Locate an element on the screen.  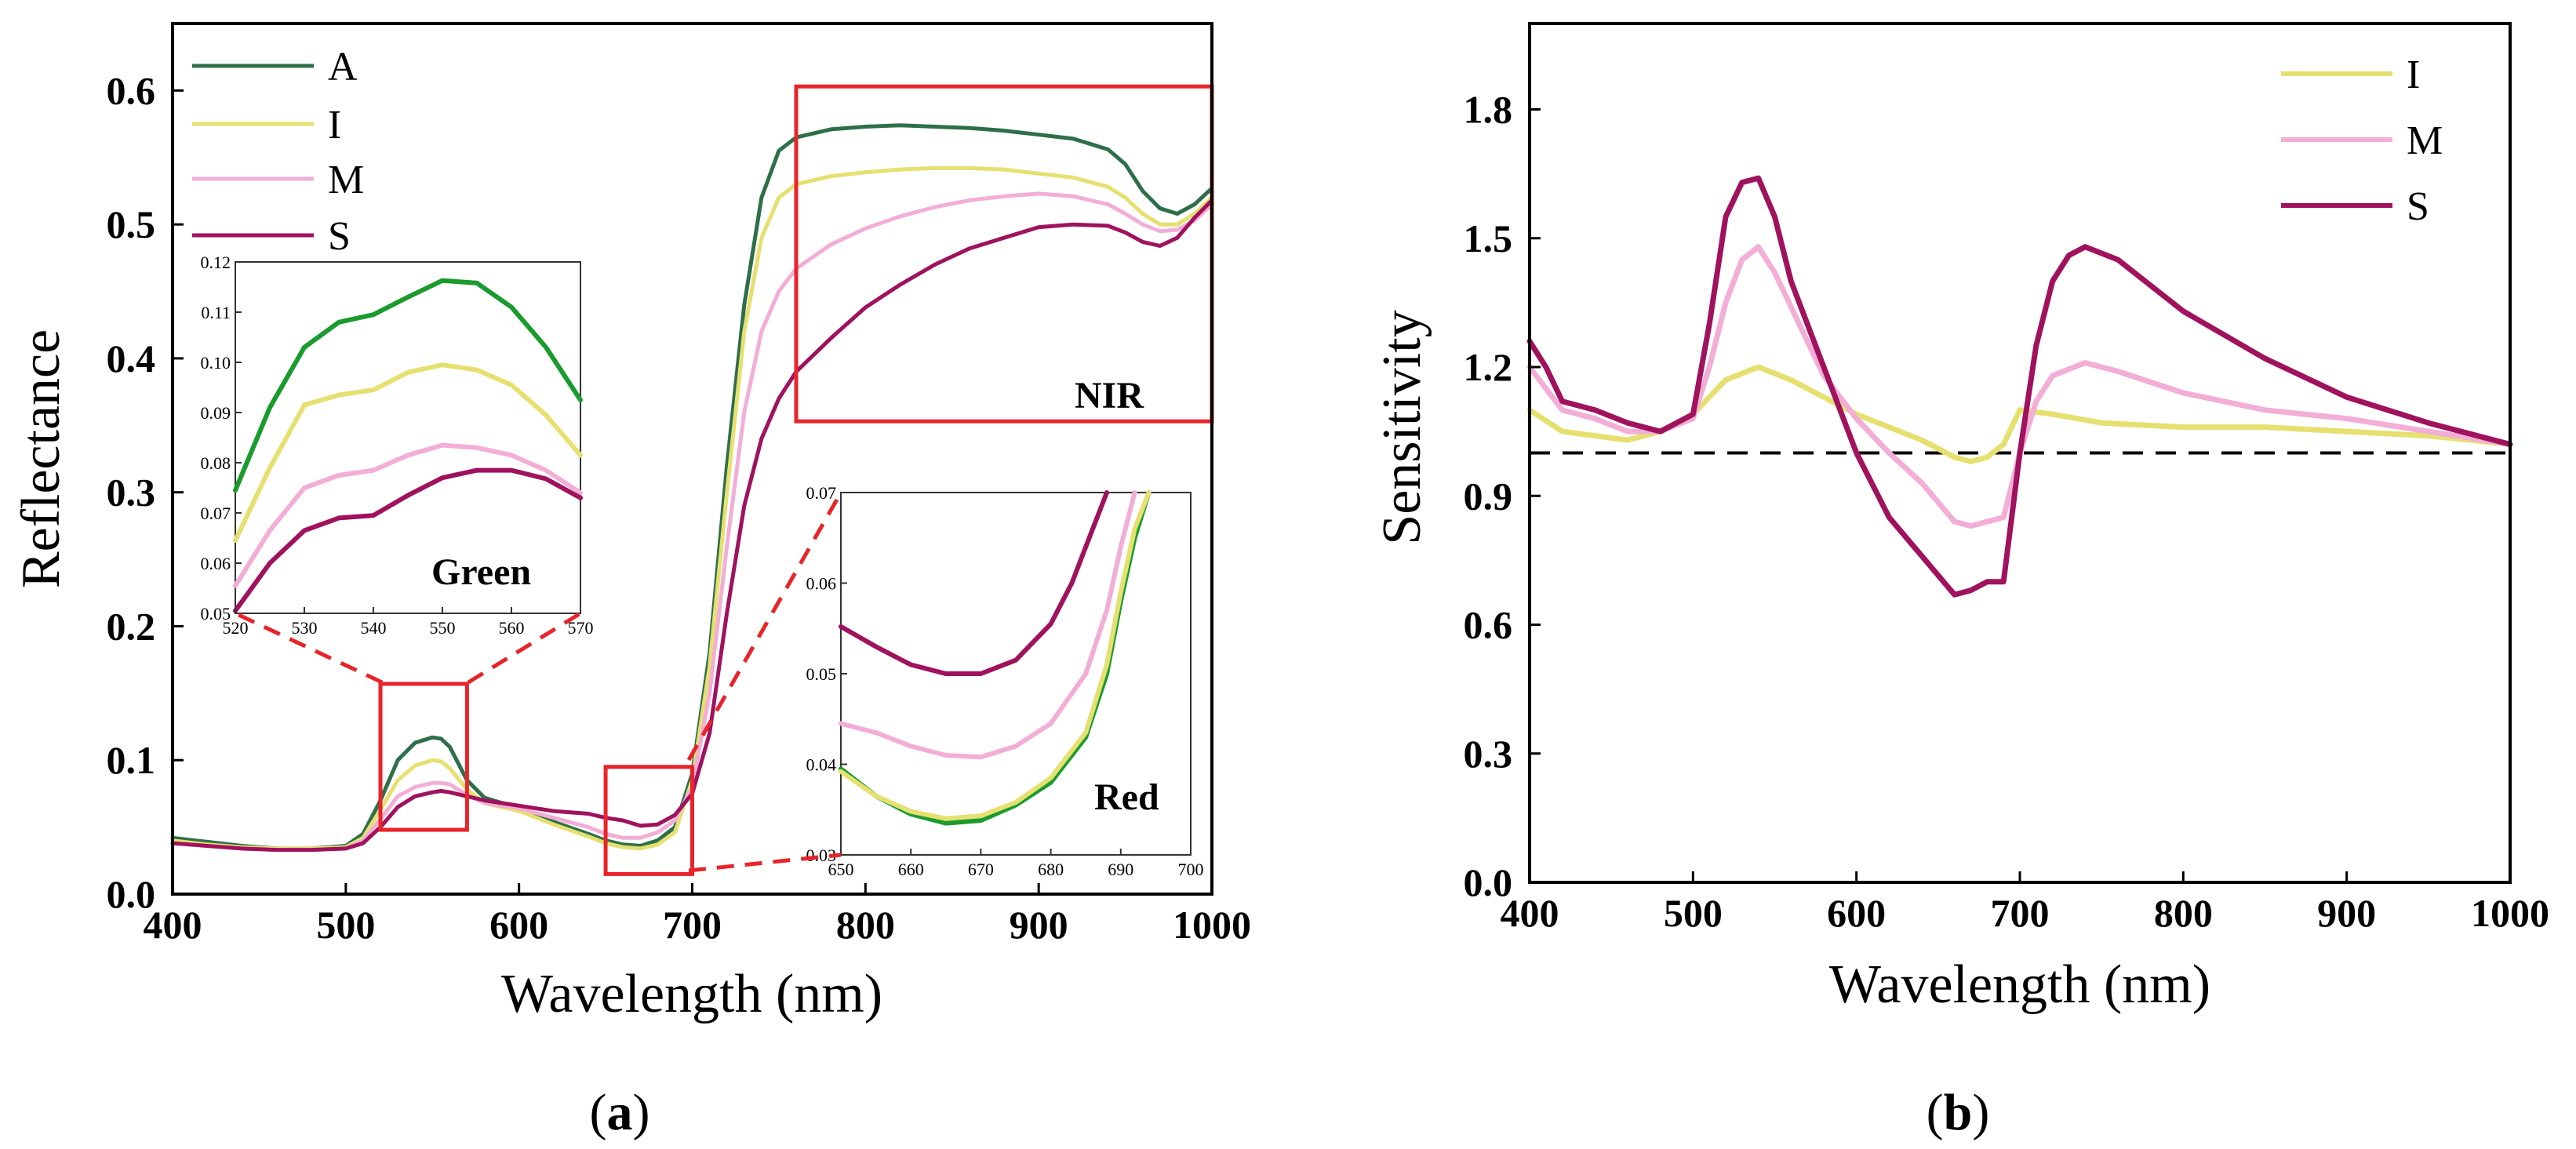
panel-b-ytick-label-0.6: 0.6 is located at coordinates (1488, 625).